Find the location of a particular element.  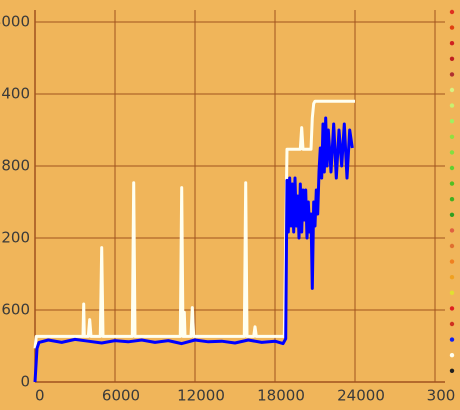

y-tick-label: 0 is located at coordinates (25, 382).